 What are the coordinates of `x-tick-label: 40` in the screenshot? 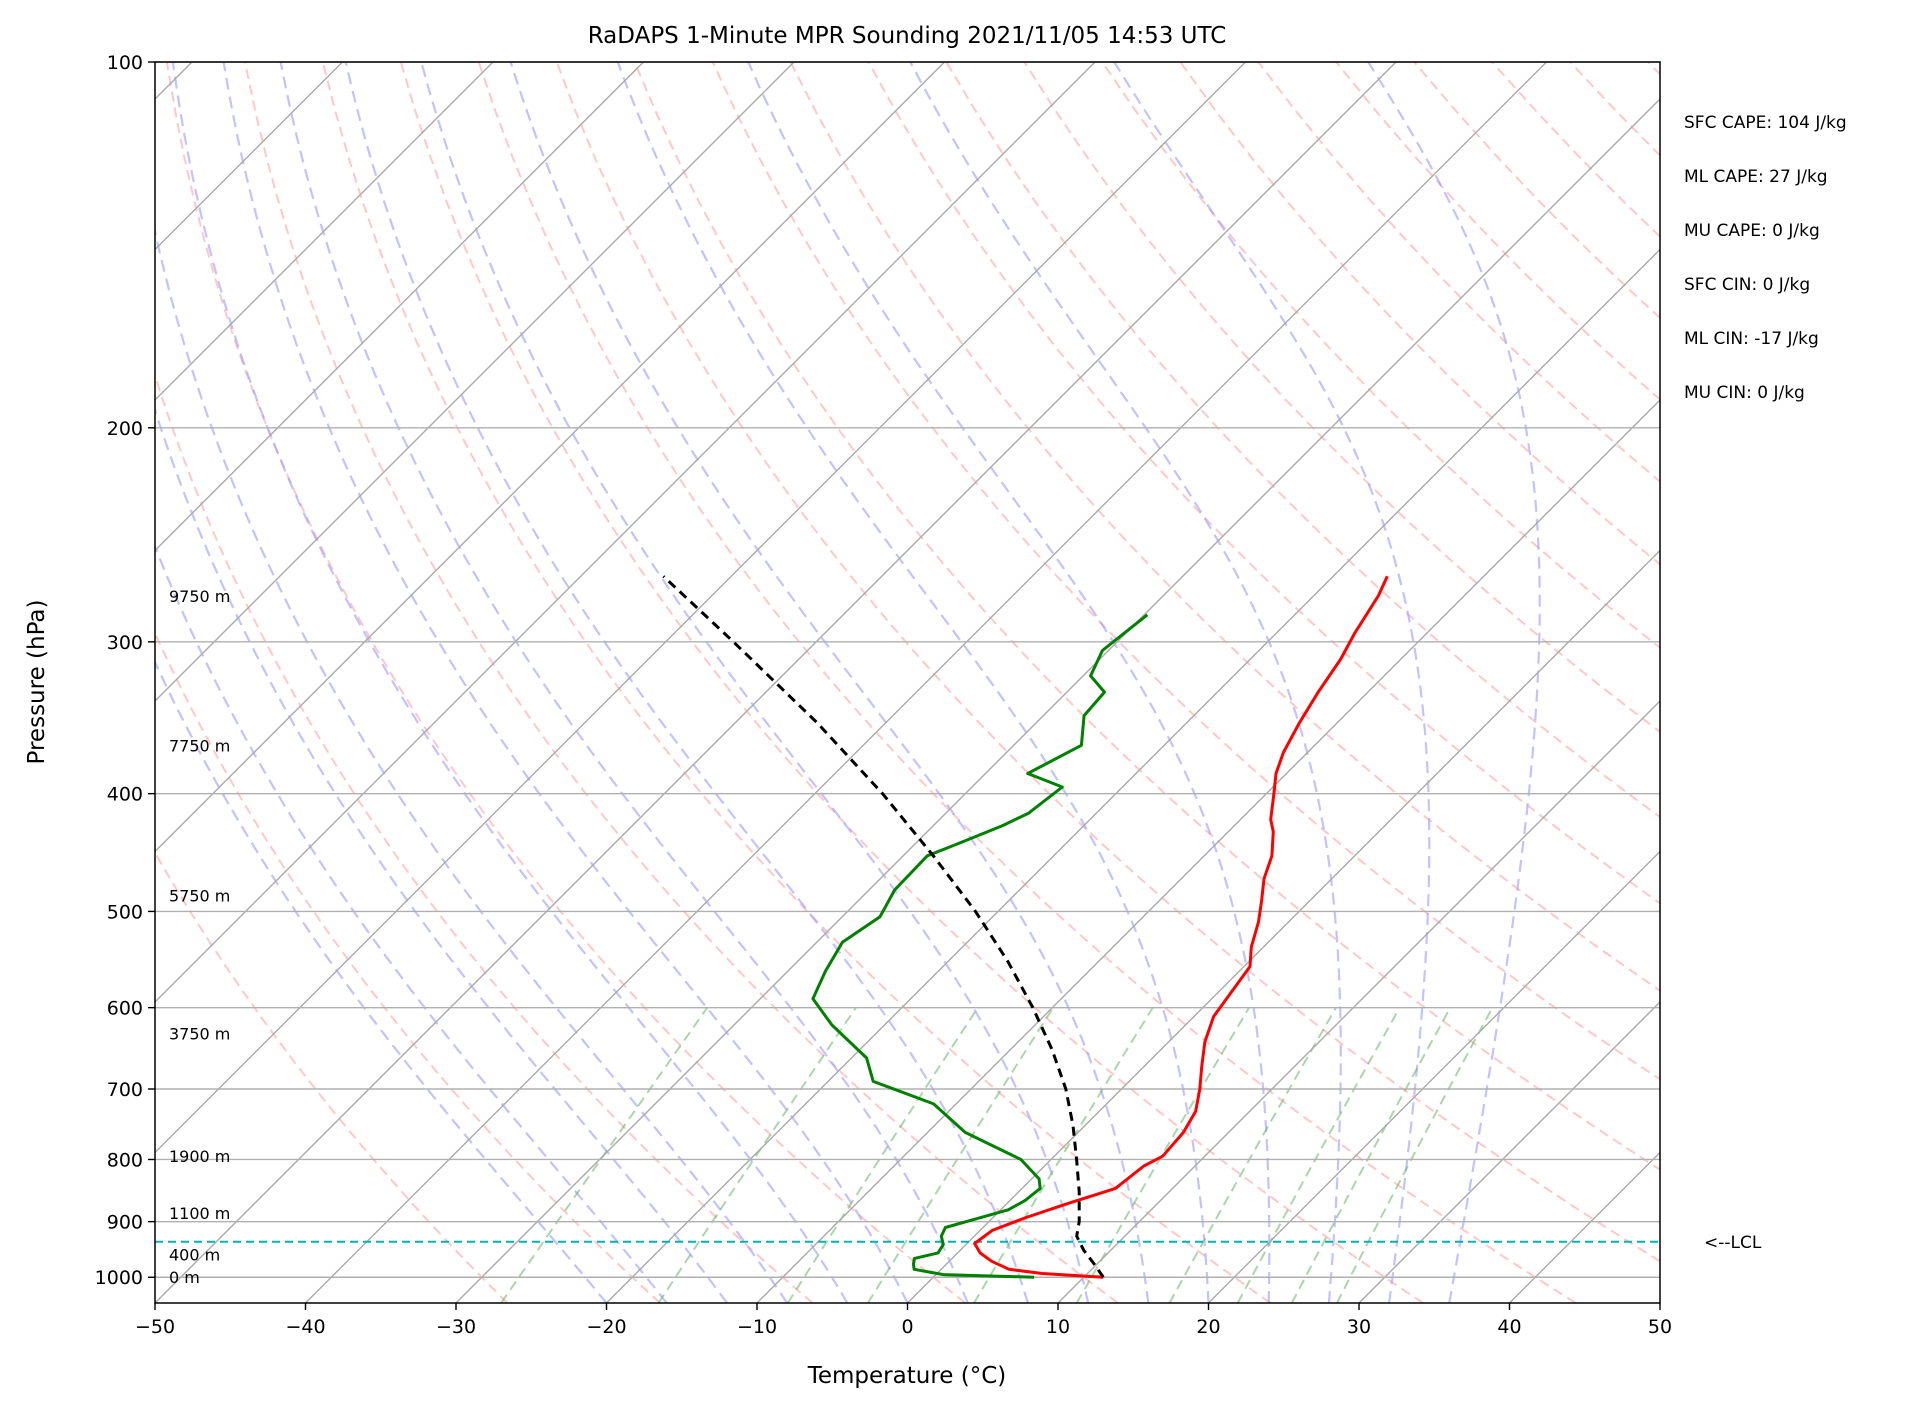 It's located at (1509, 1327).